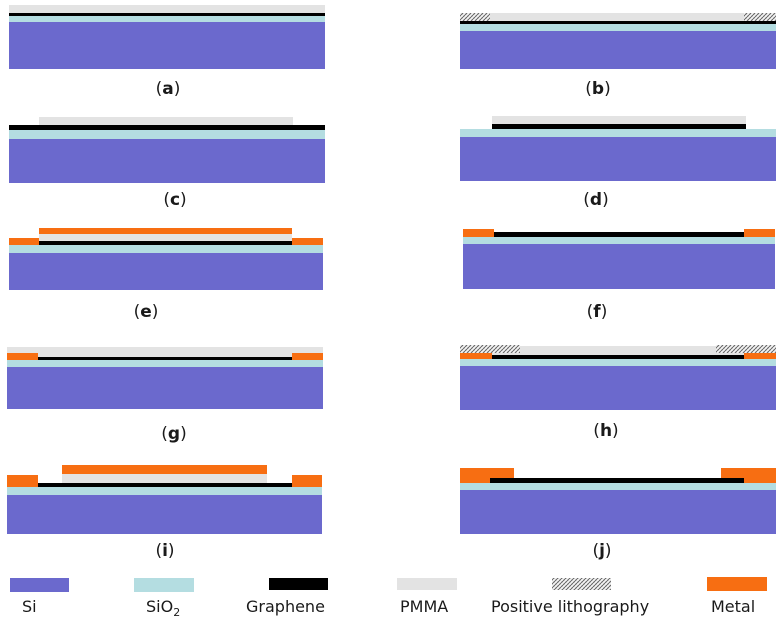  I want to click on caption-e: (e), so click(146, 312).